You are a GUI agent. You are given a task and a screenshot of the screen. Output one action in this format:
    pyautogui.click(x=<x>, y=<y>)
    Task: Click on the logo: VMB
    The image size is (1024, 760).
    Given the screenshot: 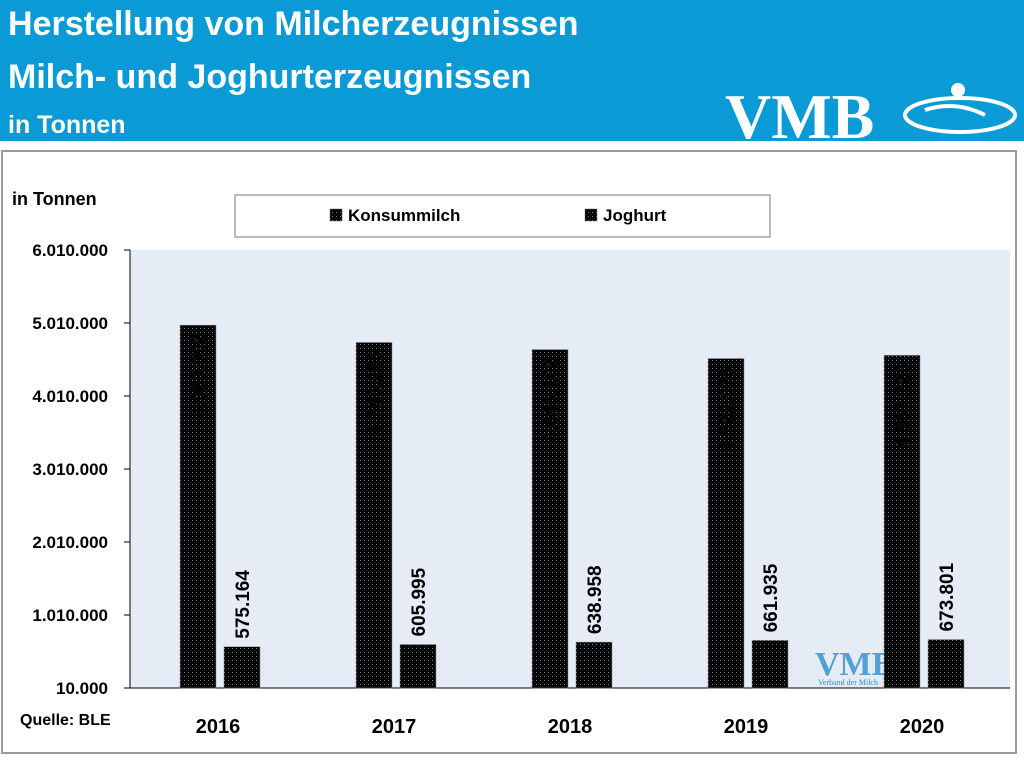 What is the action you would take?
    pyautogui.click(x=799, y=116)
    